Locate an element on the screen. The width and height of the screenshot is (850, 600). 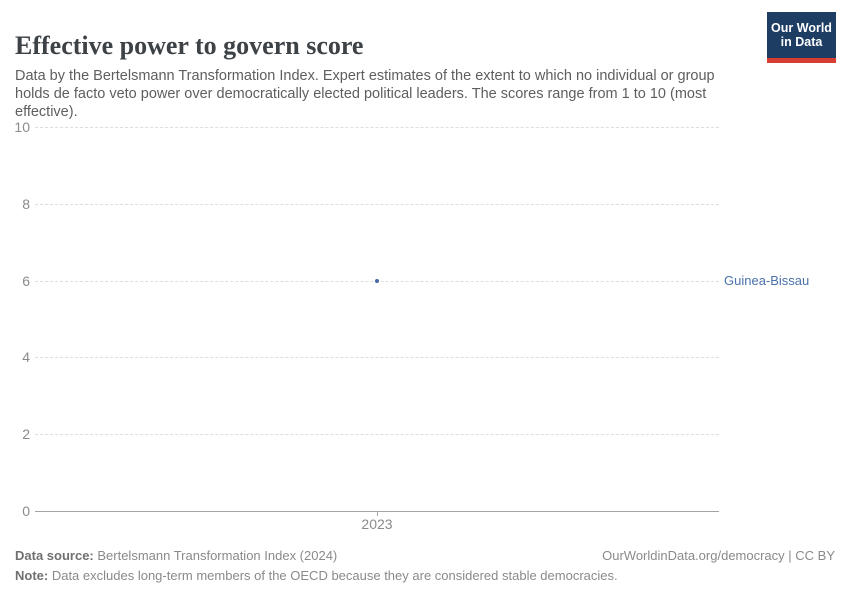
entity-label-guinea-bissau: Guinea-Bissau is located at coordinates (767, 280).